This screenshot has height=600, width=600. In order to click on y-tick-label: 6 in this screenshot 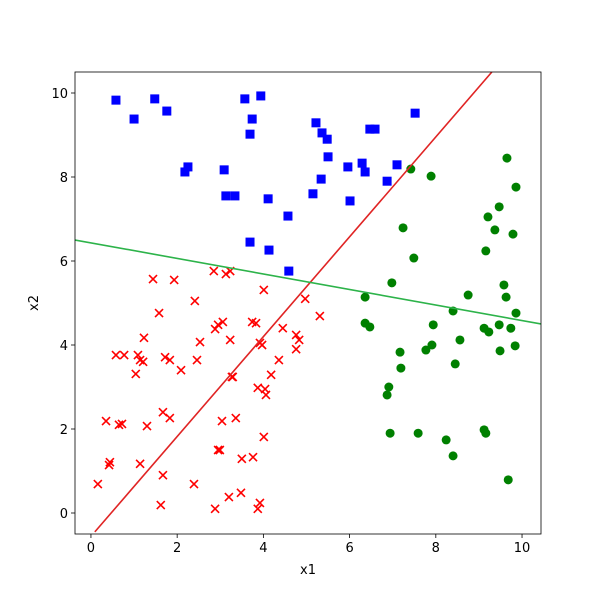, I will do `click(64, 262)`.